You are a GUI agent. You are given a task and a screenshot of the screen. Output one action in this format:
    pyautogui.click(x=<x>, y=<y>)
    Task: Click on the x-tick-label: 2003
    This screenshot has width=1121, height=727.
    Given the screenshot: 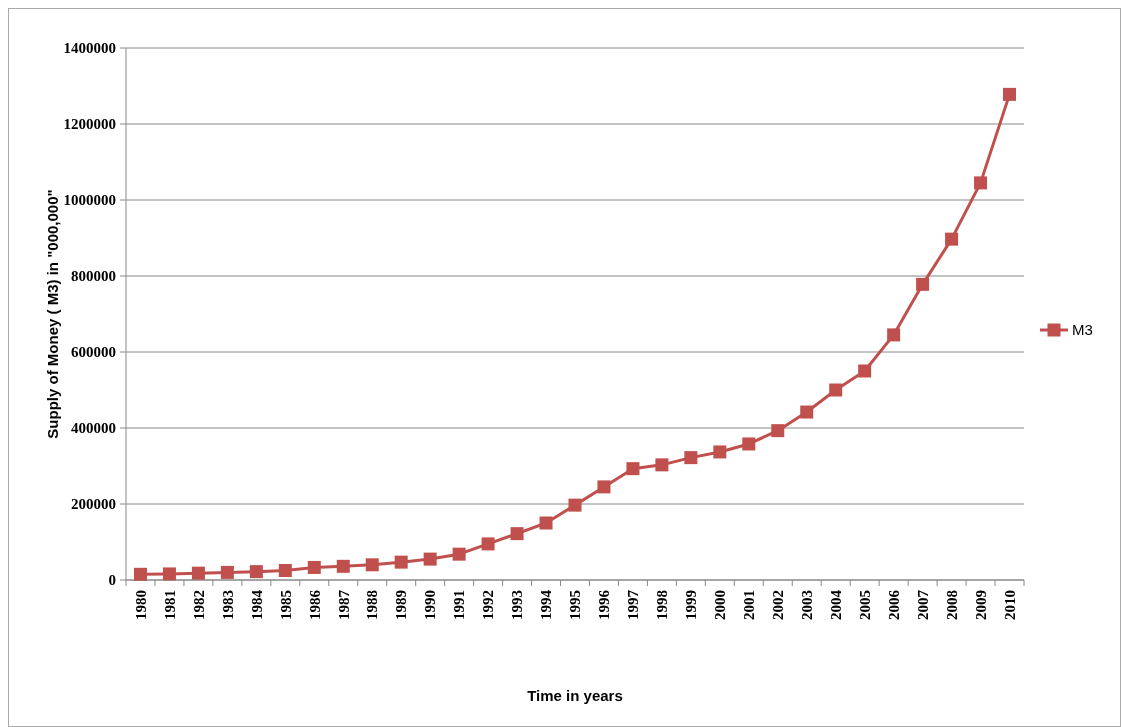 What is the action you would take?
    pyautogui.click(x=806, y=605)
    